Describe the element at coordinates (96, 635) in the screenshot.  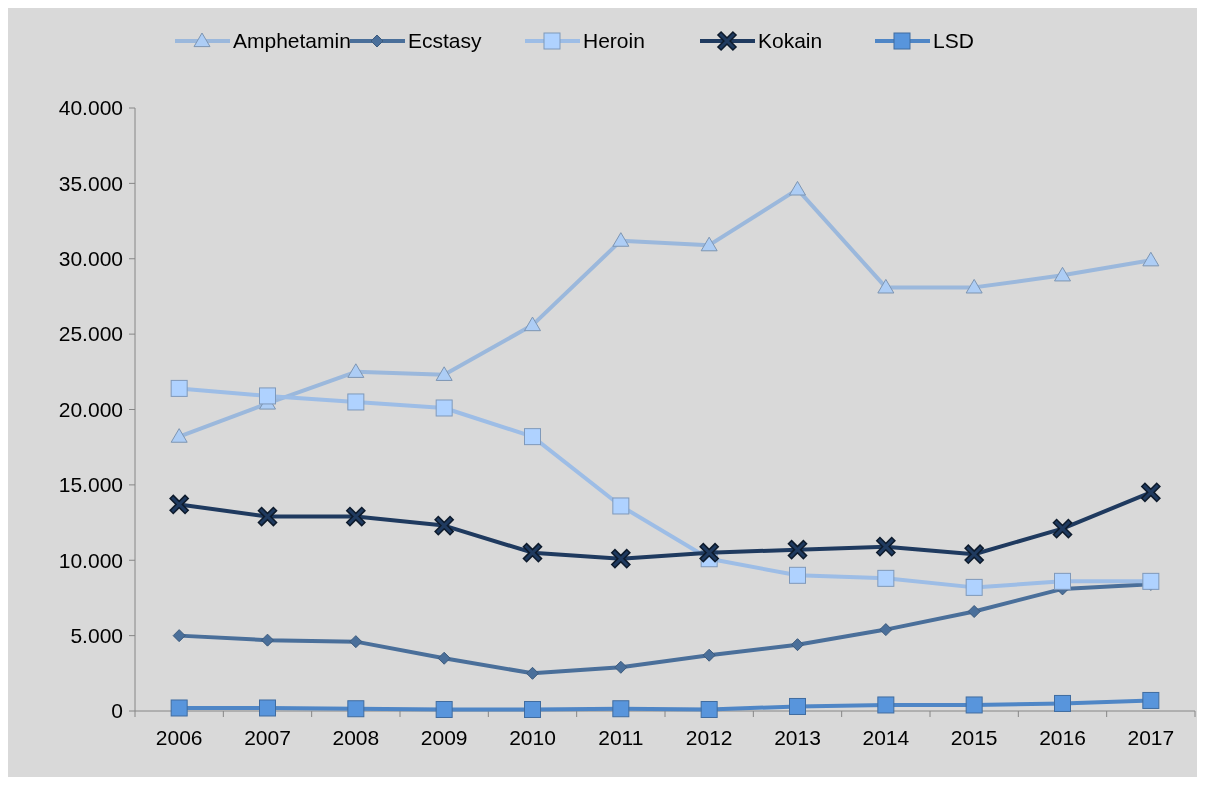
I see `y-tick-label: 5.000` at that location.